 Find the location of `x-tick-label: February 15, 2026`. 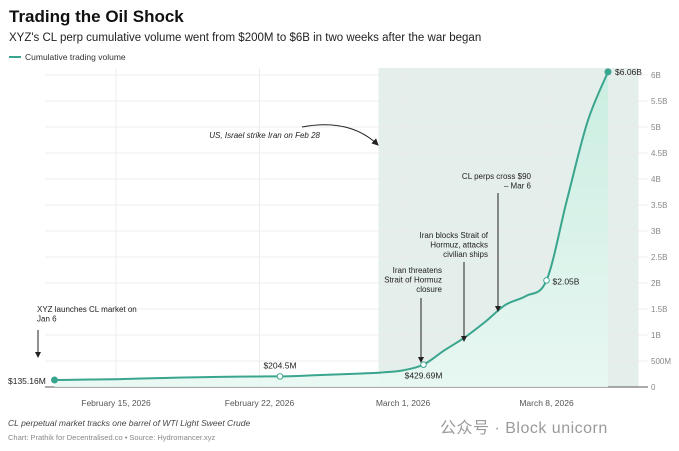

x-tick-label: February 15, 2026 is located at coordinates (116, 403).